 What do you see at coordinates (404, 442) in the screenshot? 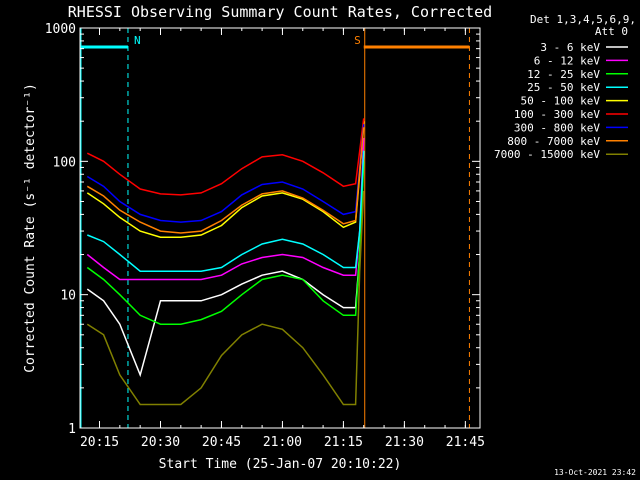
I see `x-tick-label: 21:30` at bounding box center [404, 442].